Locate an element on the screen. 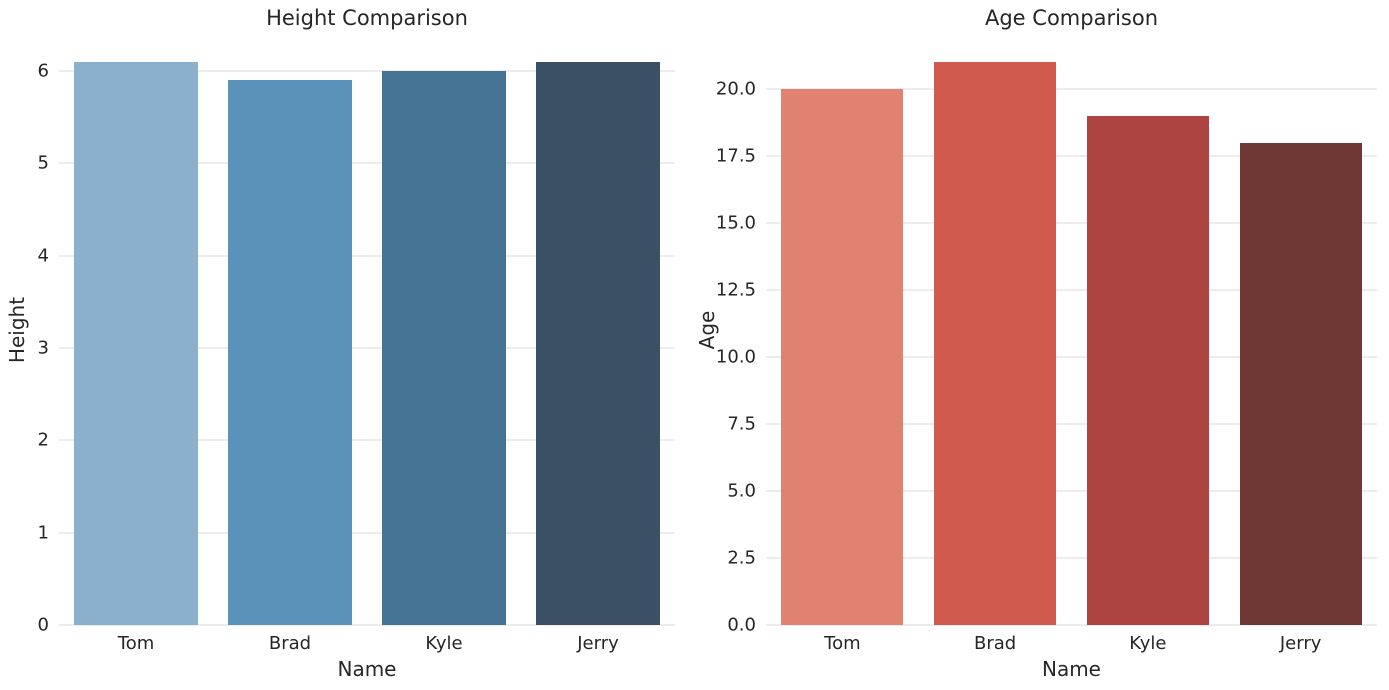  y-tick-label: 7.5 is located at coordinates (741, 424).